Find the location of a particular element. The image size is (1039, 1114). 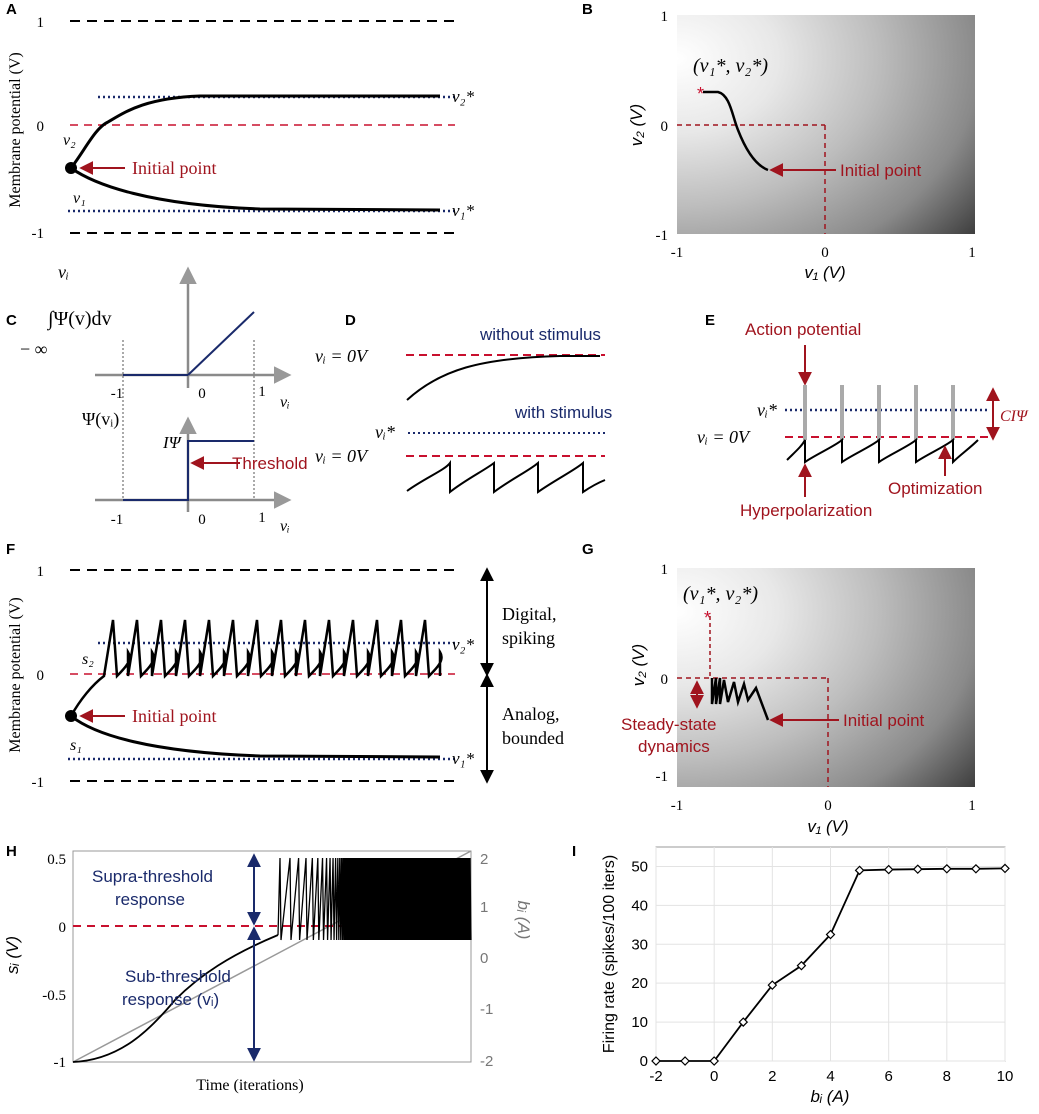

ytick-label-2: 20 is located at coordinates (639, 983).